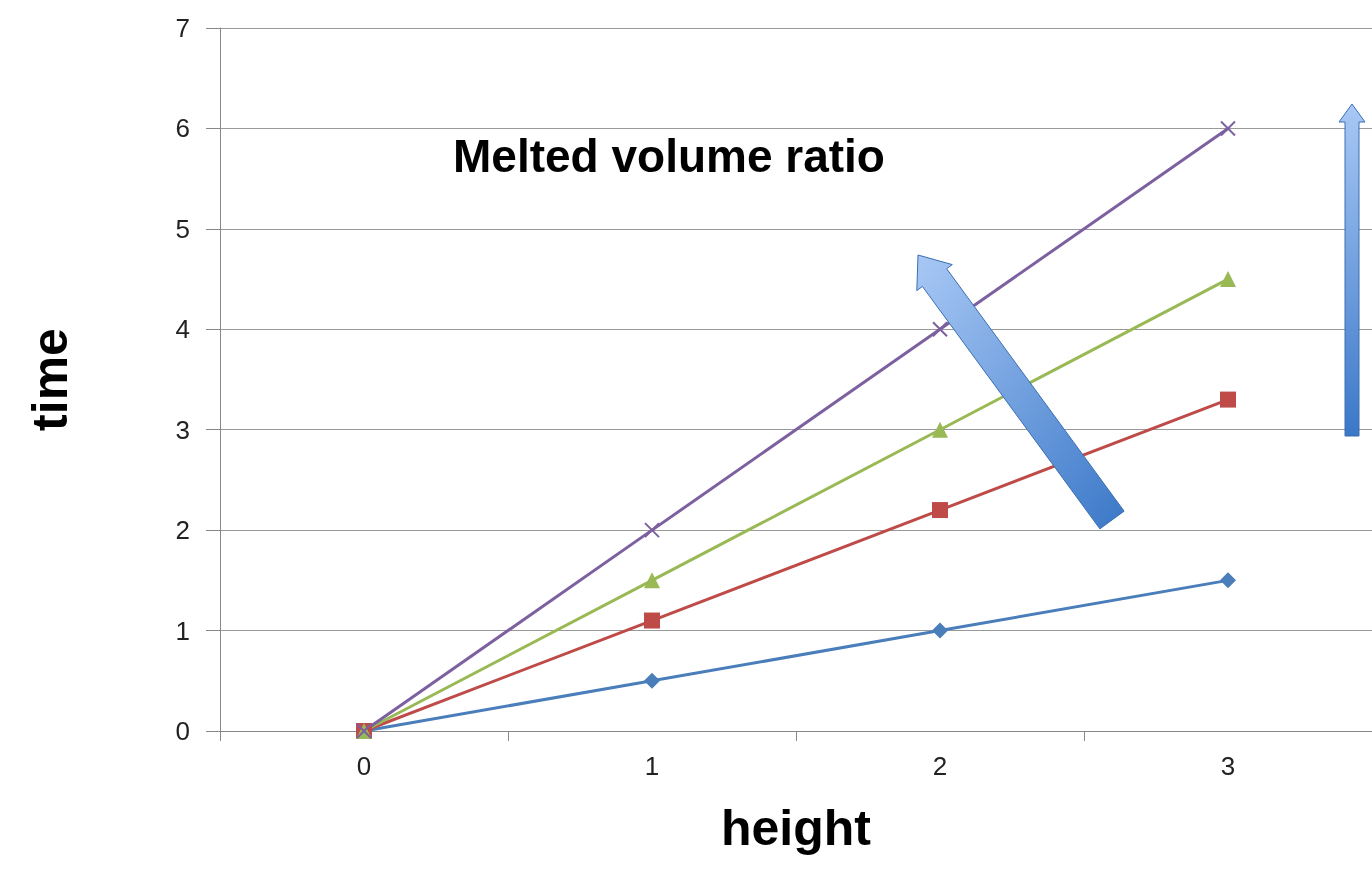  Describe the element at coordinates (182, 731) in the screenshot. I see `y-tick-label: 0` at that location.